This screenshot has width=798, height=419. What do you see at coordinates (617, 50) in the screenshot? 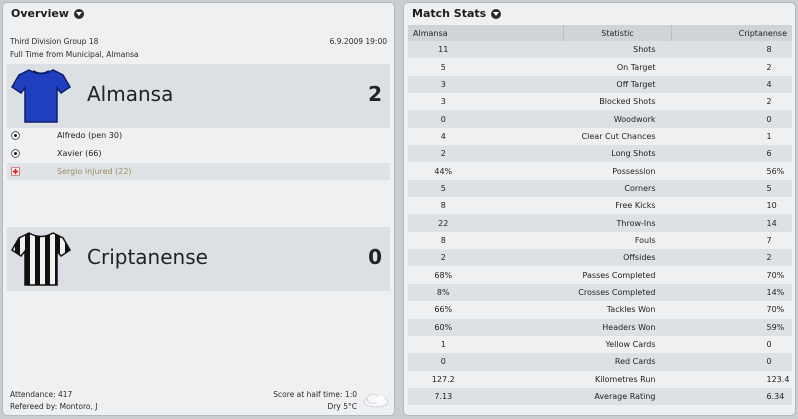
I see `statistic-label: Shots` at bounding box center [617, 50].